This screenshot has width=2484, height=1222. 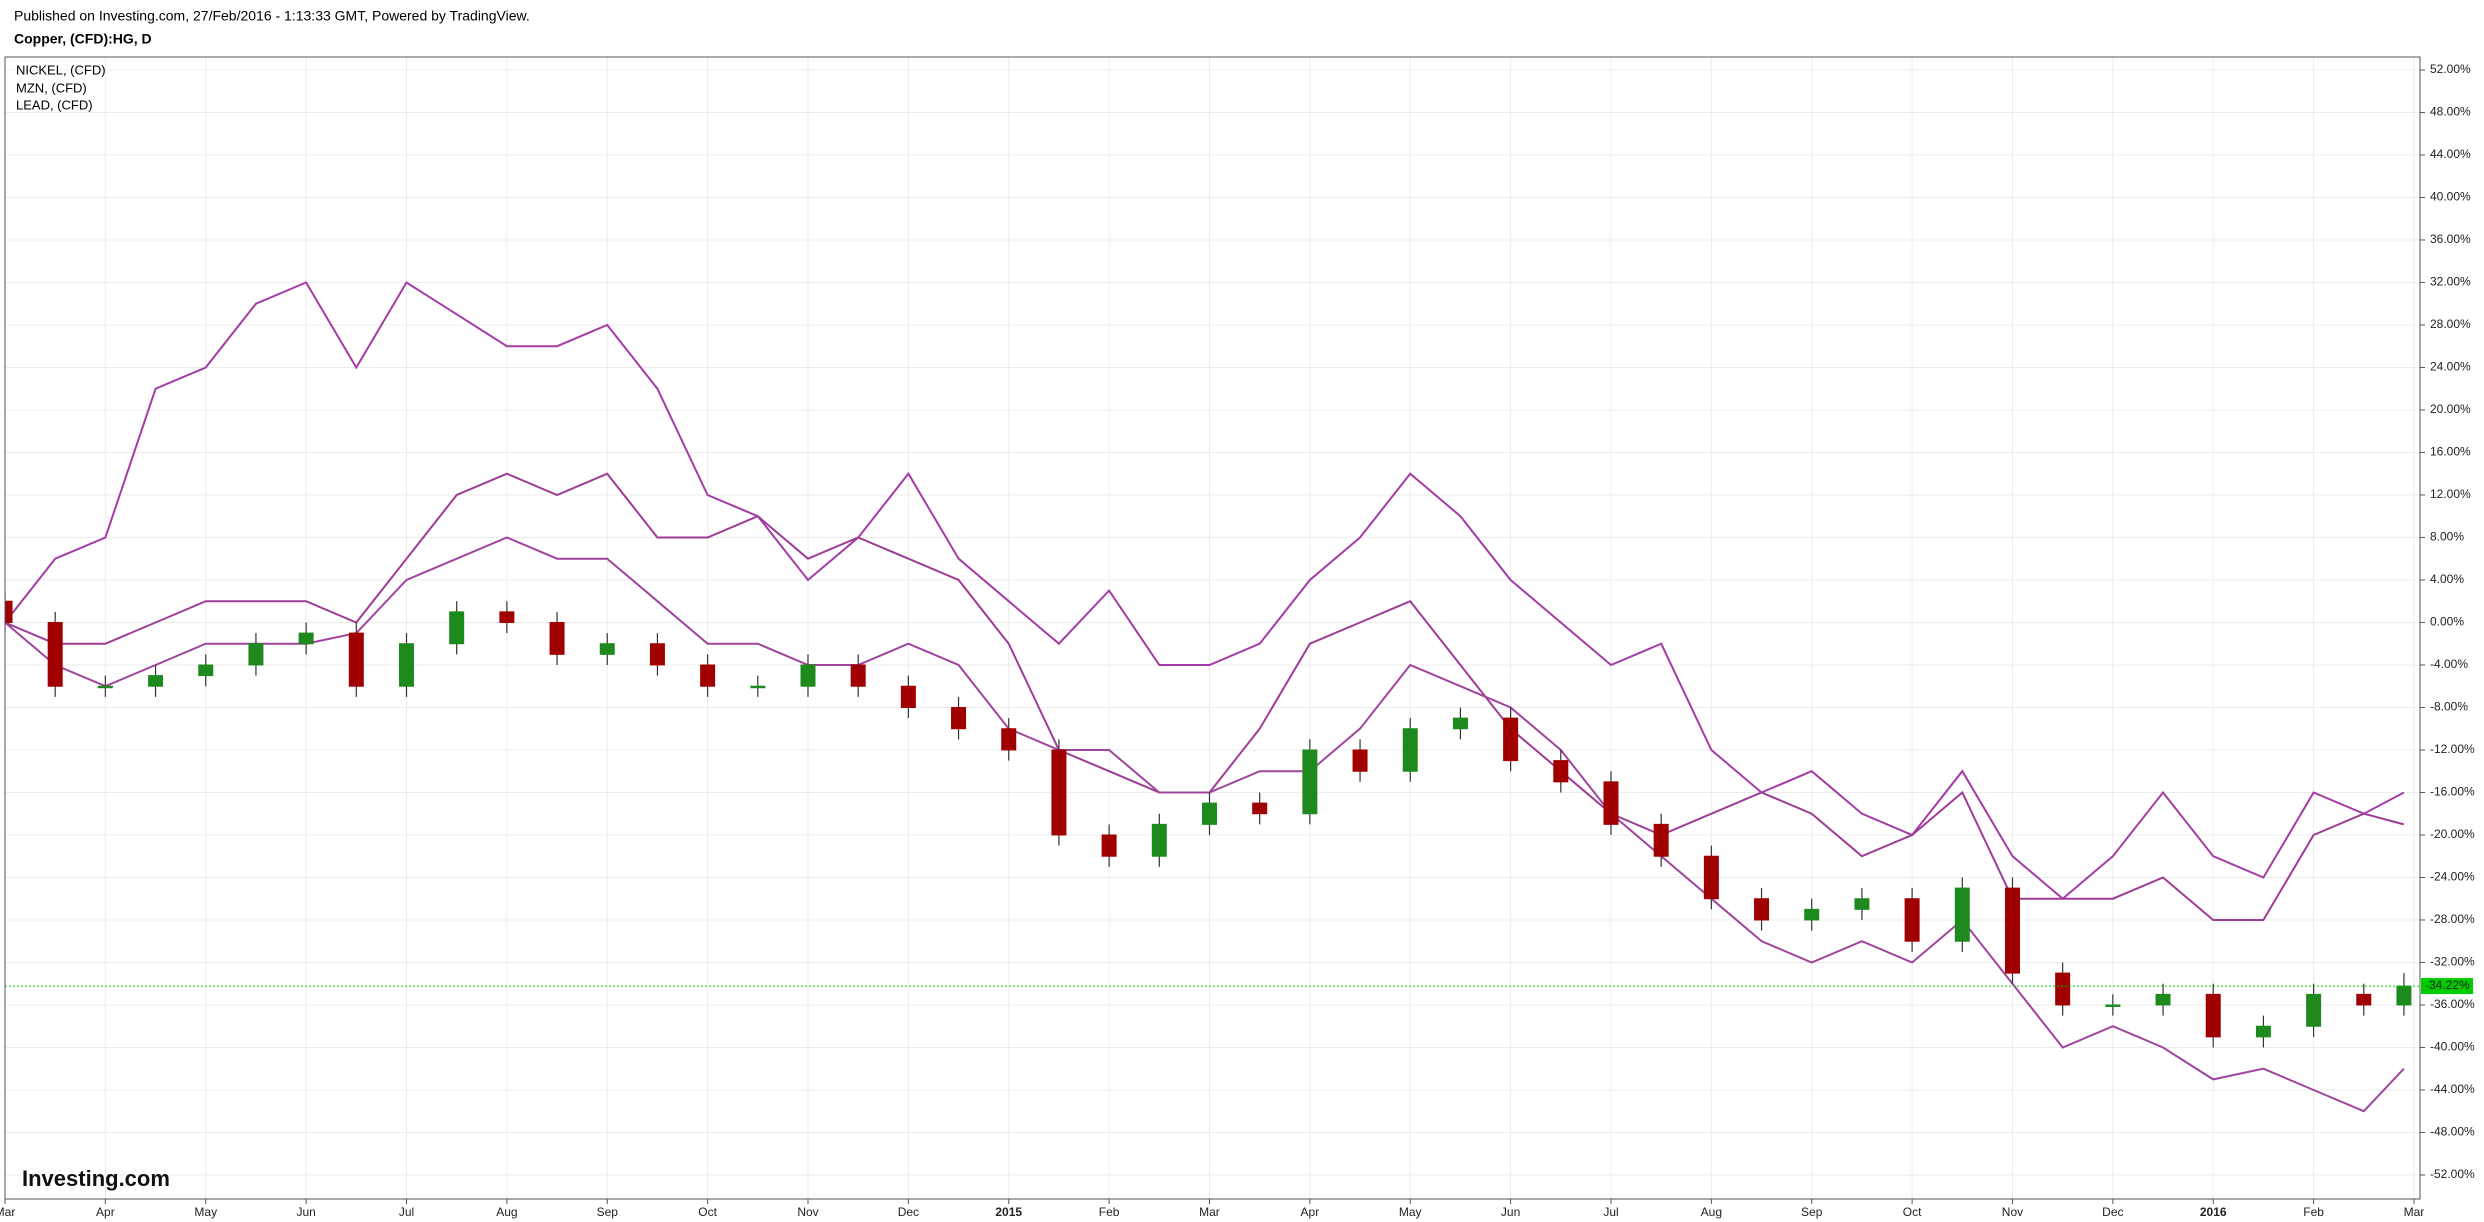 What do you see at coordinates (2452, 1174) in the screenshot?
I see `y-tick-label: -52.00%` at bounding box center [2452, 1174].